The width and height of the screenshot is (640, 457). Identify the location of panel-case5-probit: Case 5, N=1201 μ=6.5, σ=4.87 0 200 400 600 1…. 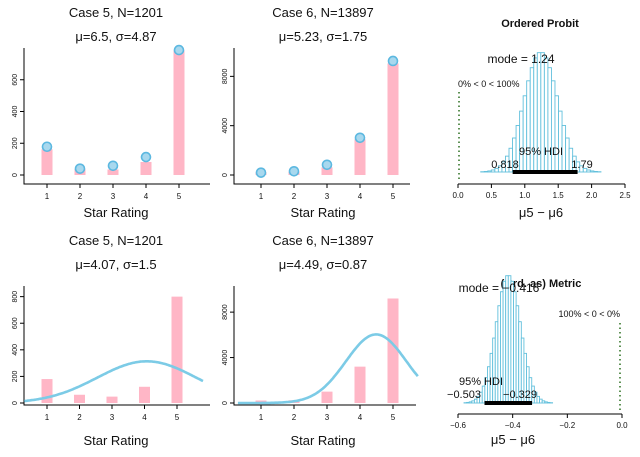
(111, 112).